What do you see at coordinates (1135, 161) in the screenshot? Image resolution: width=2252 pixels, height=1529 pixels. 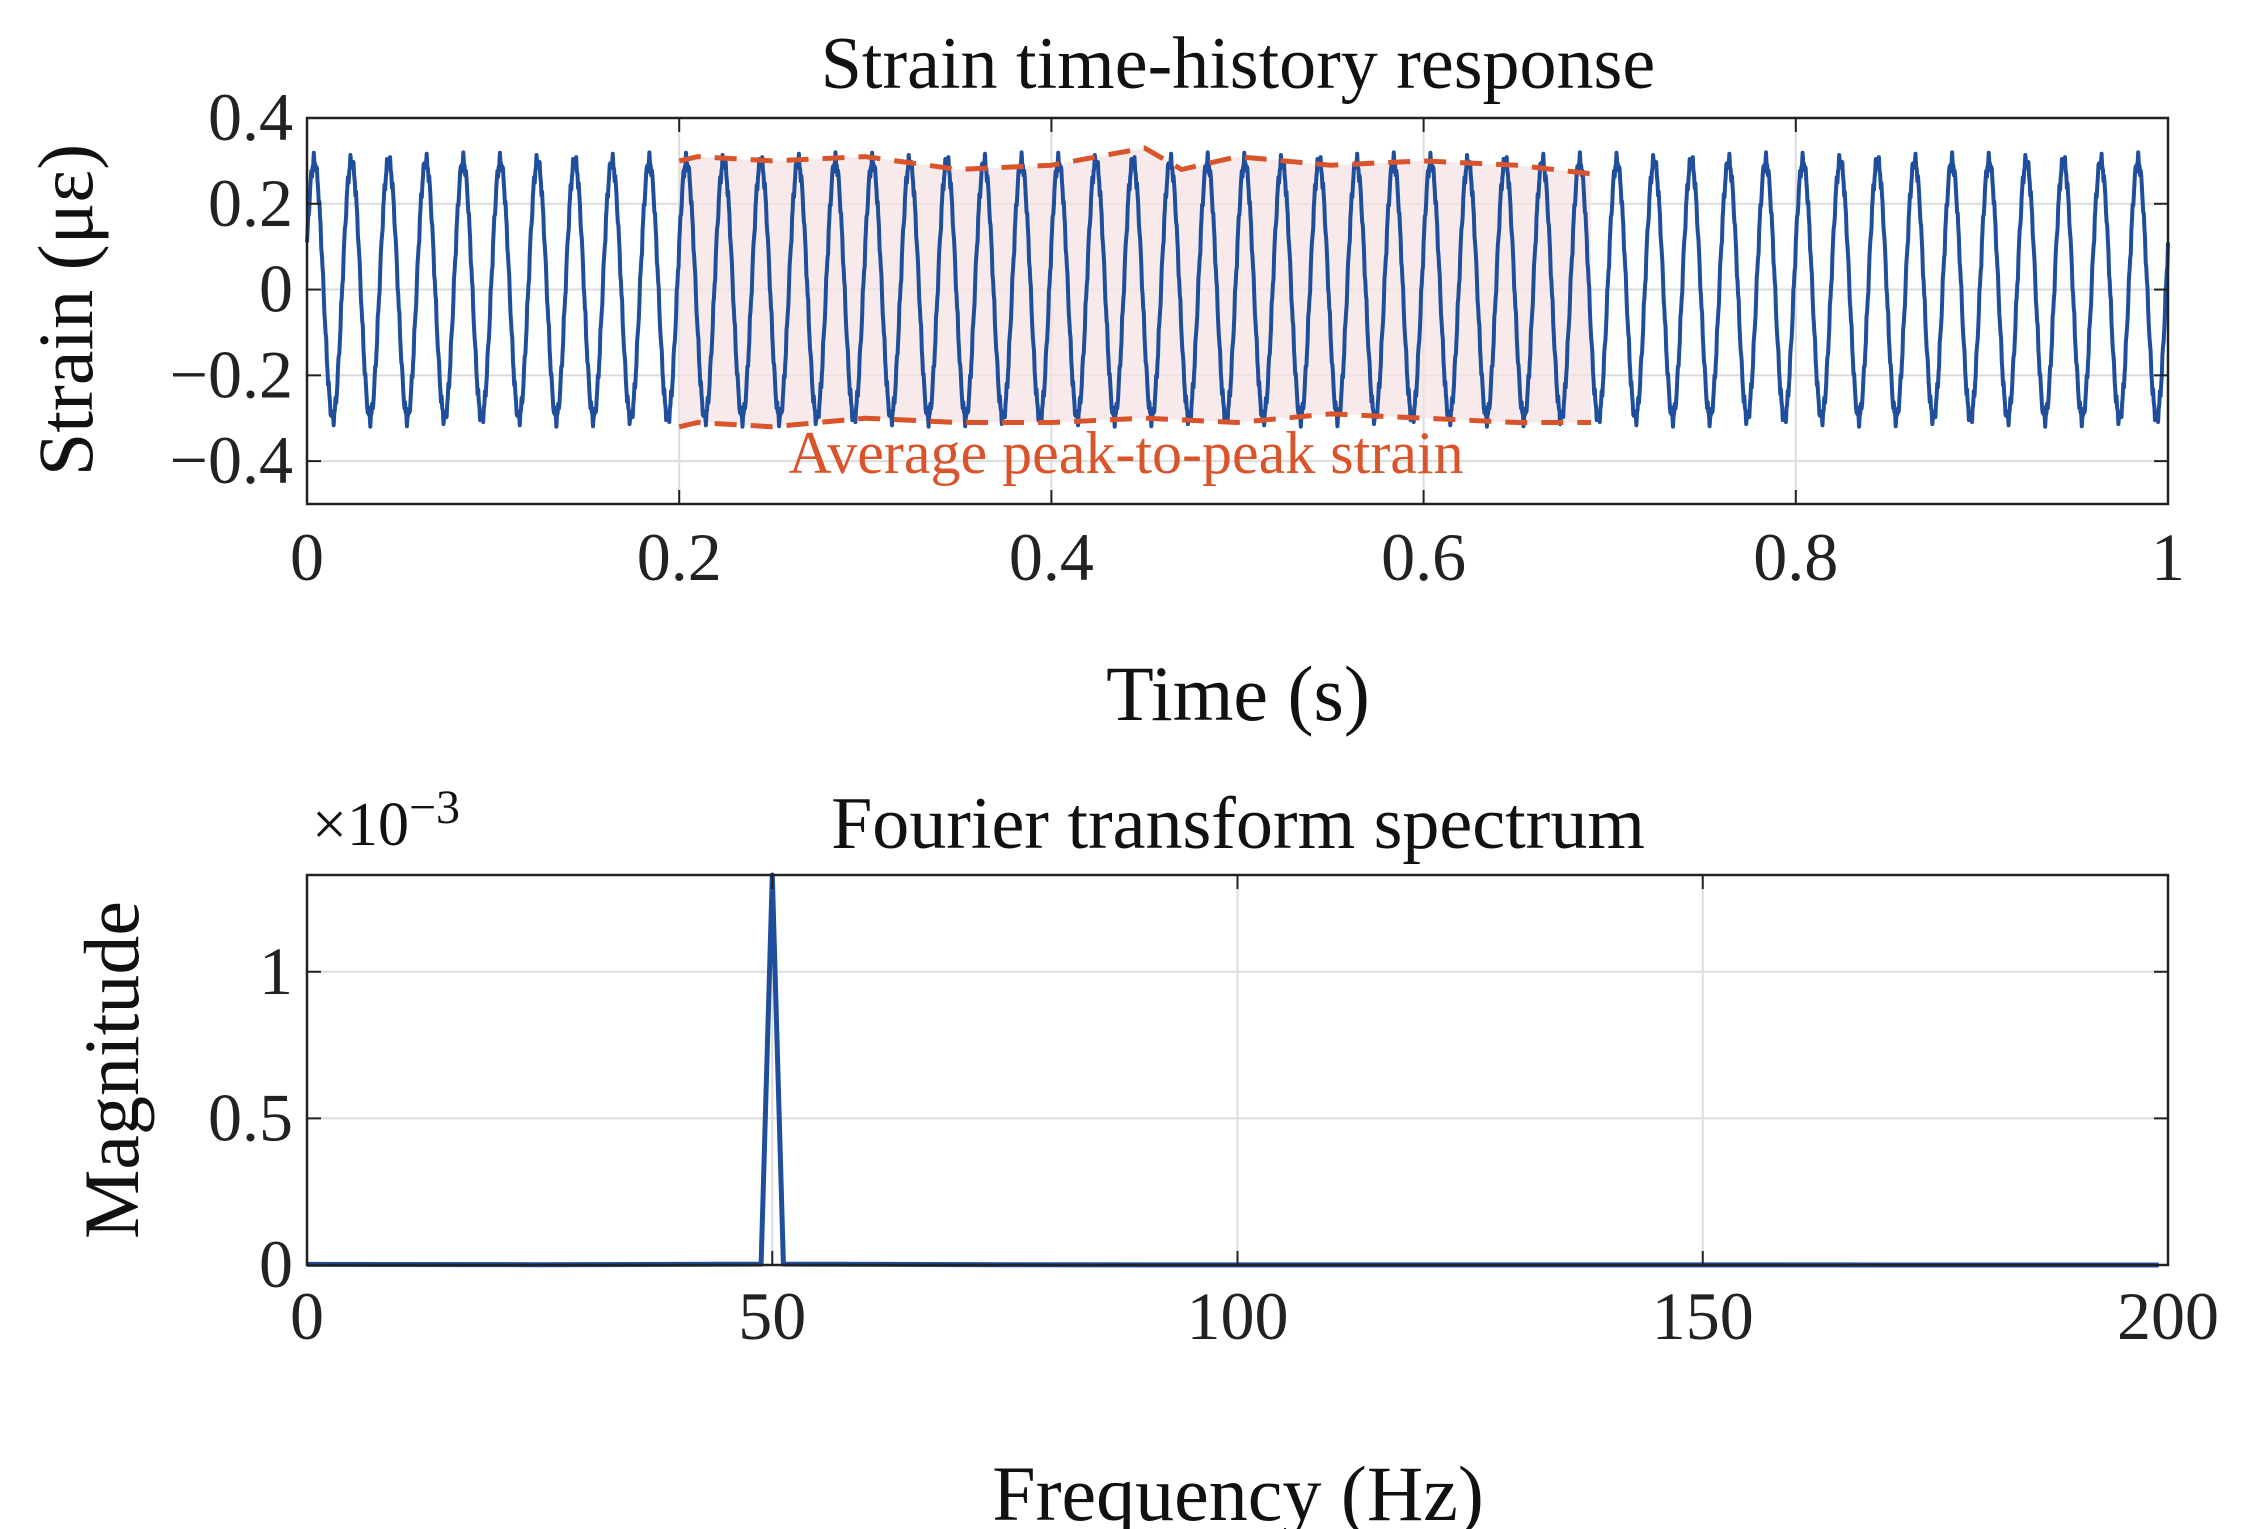 I see `upper-envelope-line` at bounding box center [1135, 161].